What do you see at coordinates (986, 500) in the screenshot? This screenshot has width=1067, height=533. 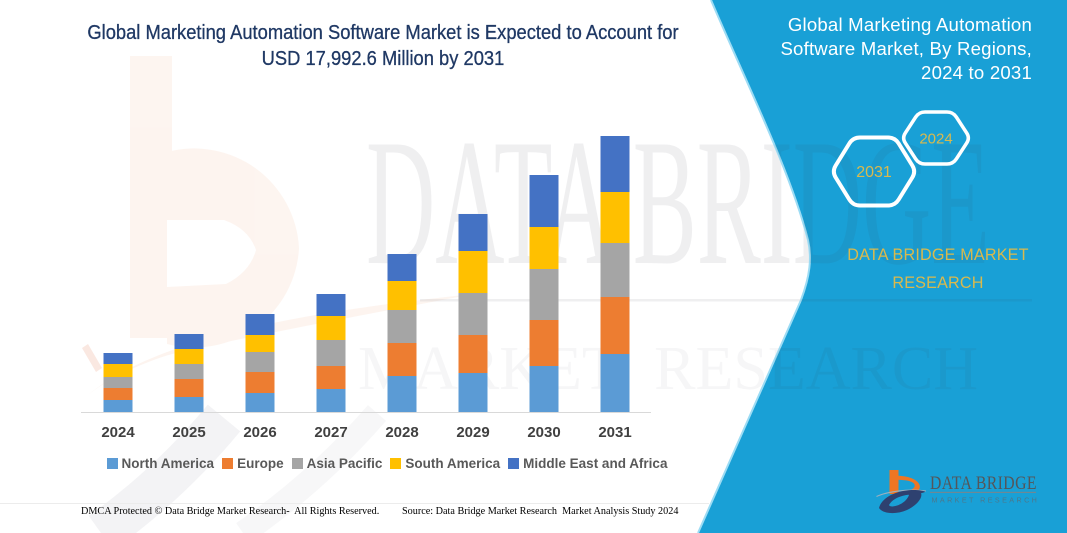 I see `svg-text: MARKET RESEARCH` at bounding box center [986, 500].